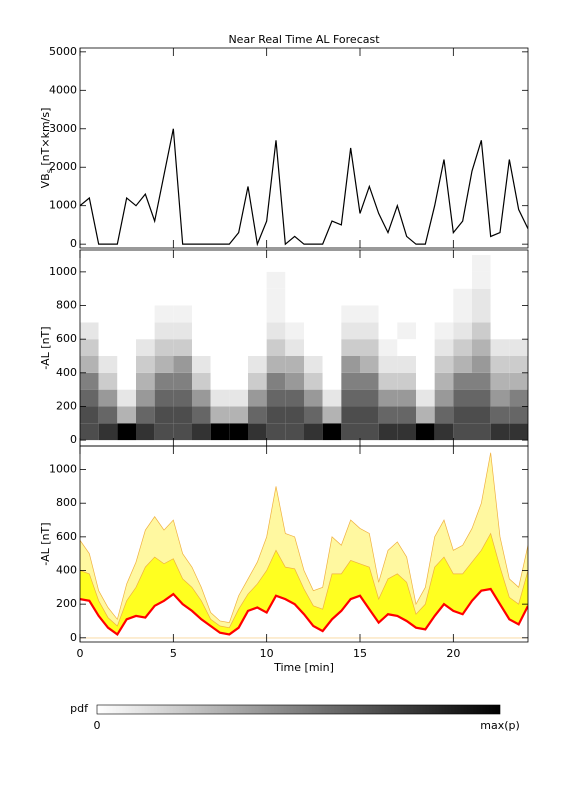 This screenshot has width=576, height=792. Describe the element at coordinates (303, 667) in the screenshot. I see `x-label: Time [min]` at that location.